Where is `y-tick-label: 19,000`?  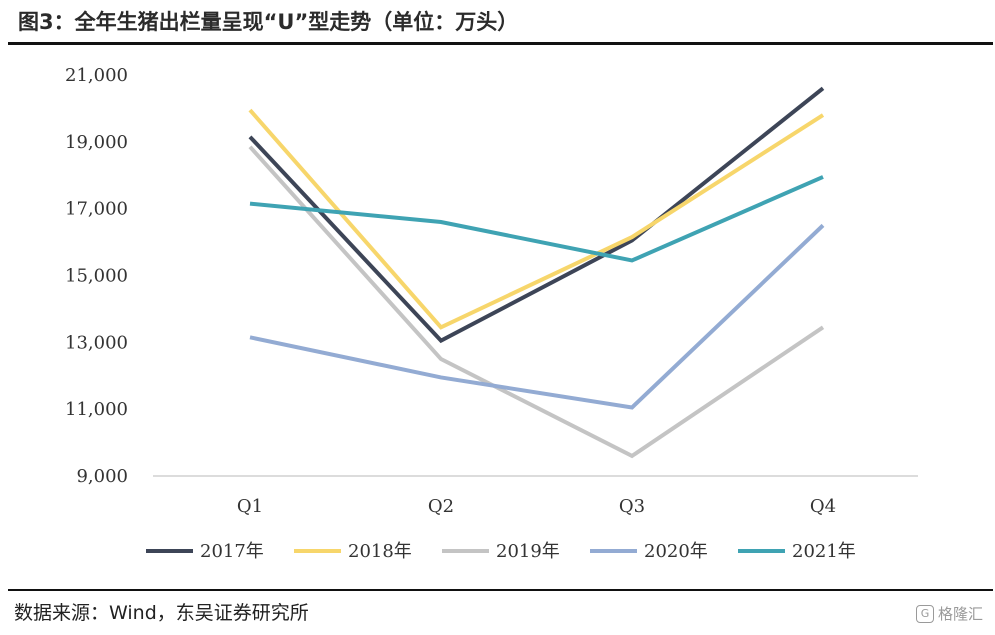 y-tick-label: 19,000 is located at coordinates (96, 142).